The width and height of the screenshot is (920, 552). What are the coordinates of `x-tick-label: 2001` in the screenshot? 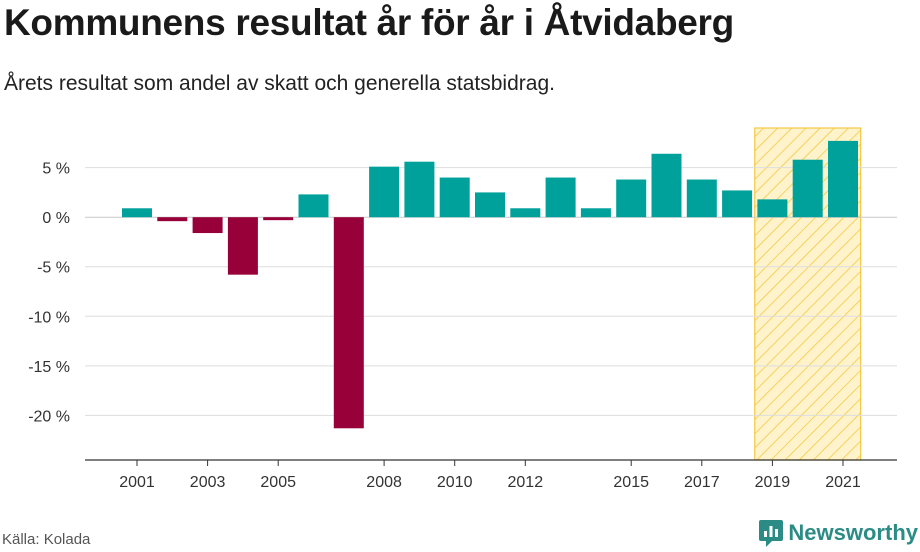 It's located at (137, 482).